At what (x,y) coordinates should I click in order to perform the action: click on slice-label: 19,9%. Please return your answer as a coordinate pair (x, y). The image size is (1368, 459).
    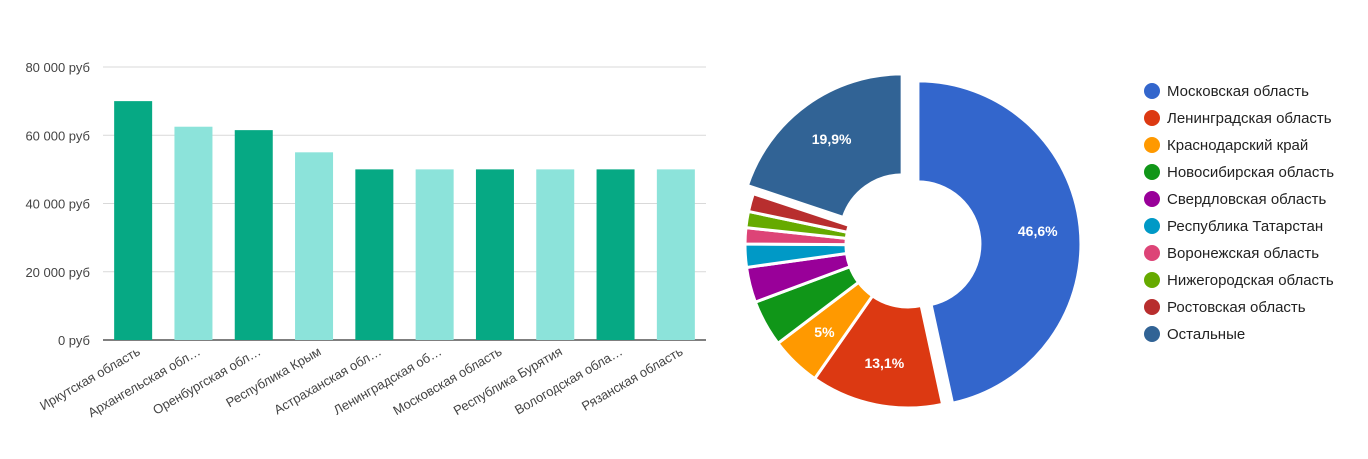
    Looking at the image, I should click on (832, 139).